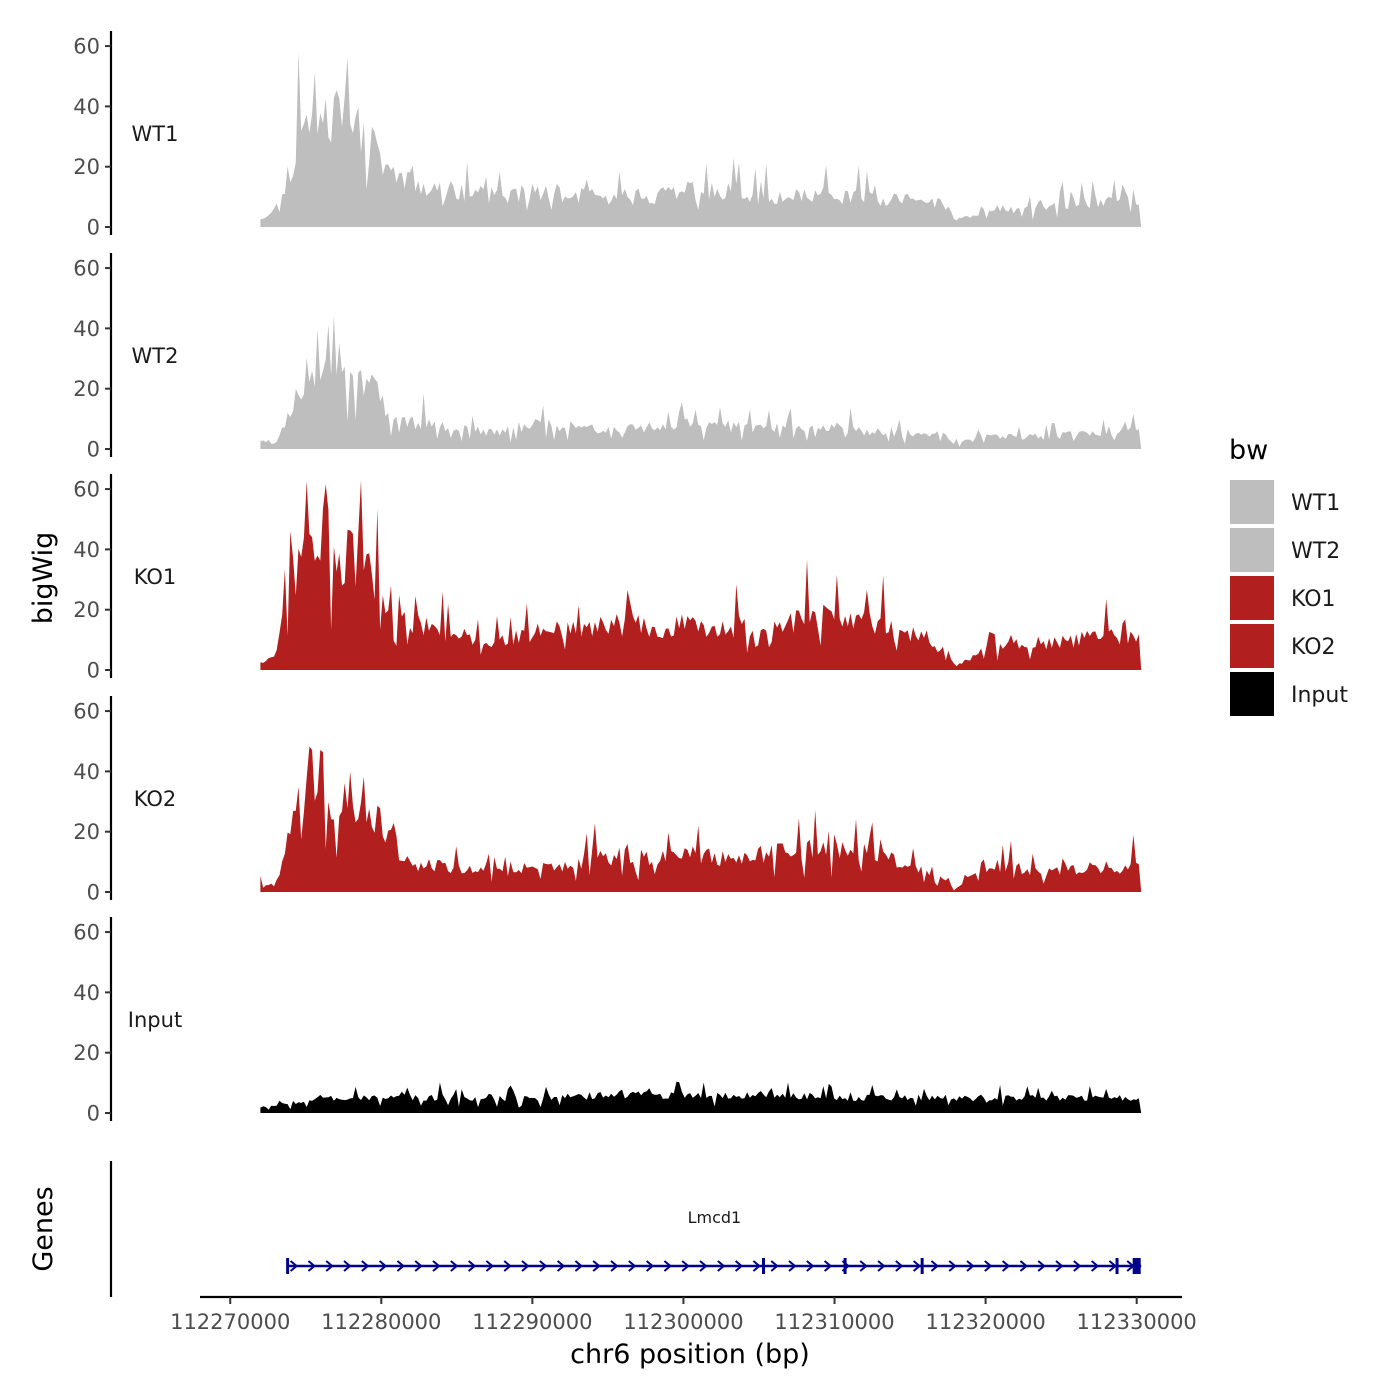 The image size is (1400, 1400). I want to click on track-wt2: 0 20 40 60 WT2, so click(607, 357).